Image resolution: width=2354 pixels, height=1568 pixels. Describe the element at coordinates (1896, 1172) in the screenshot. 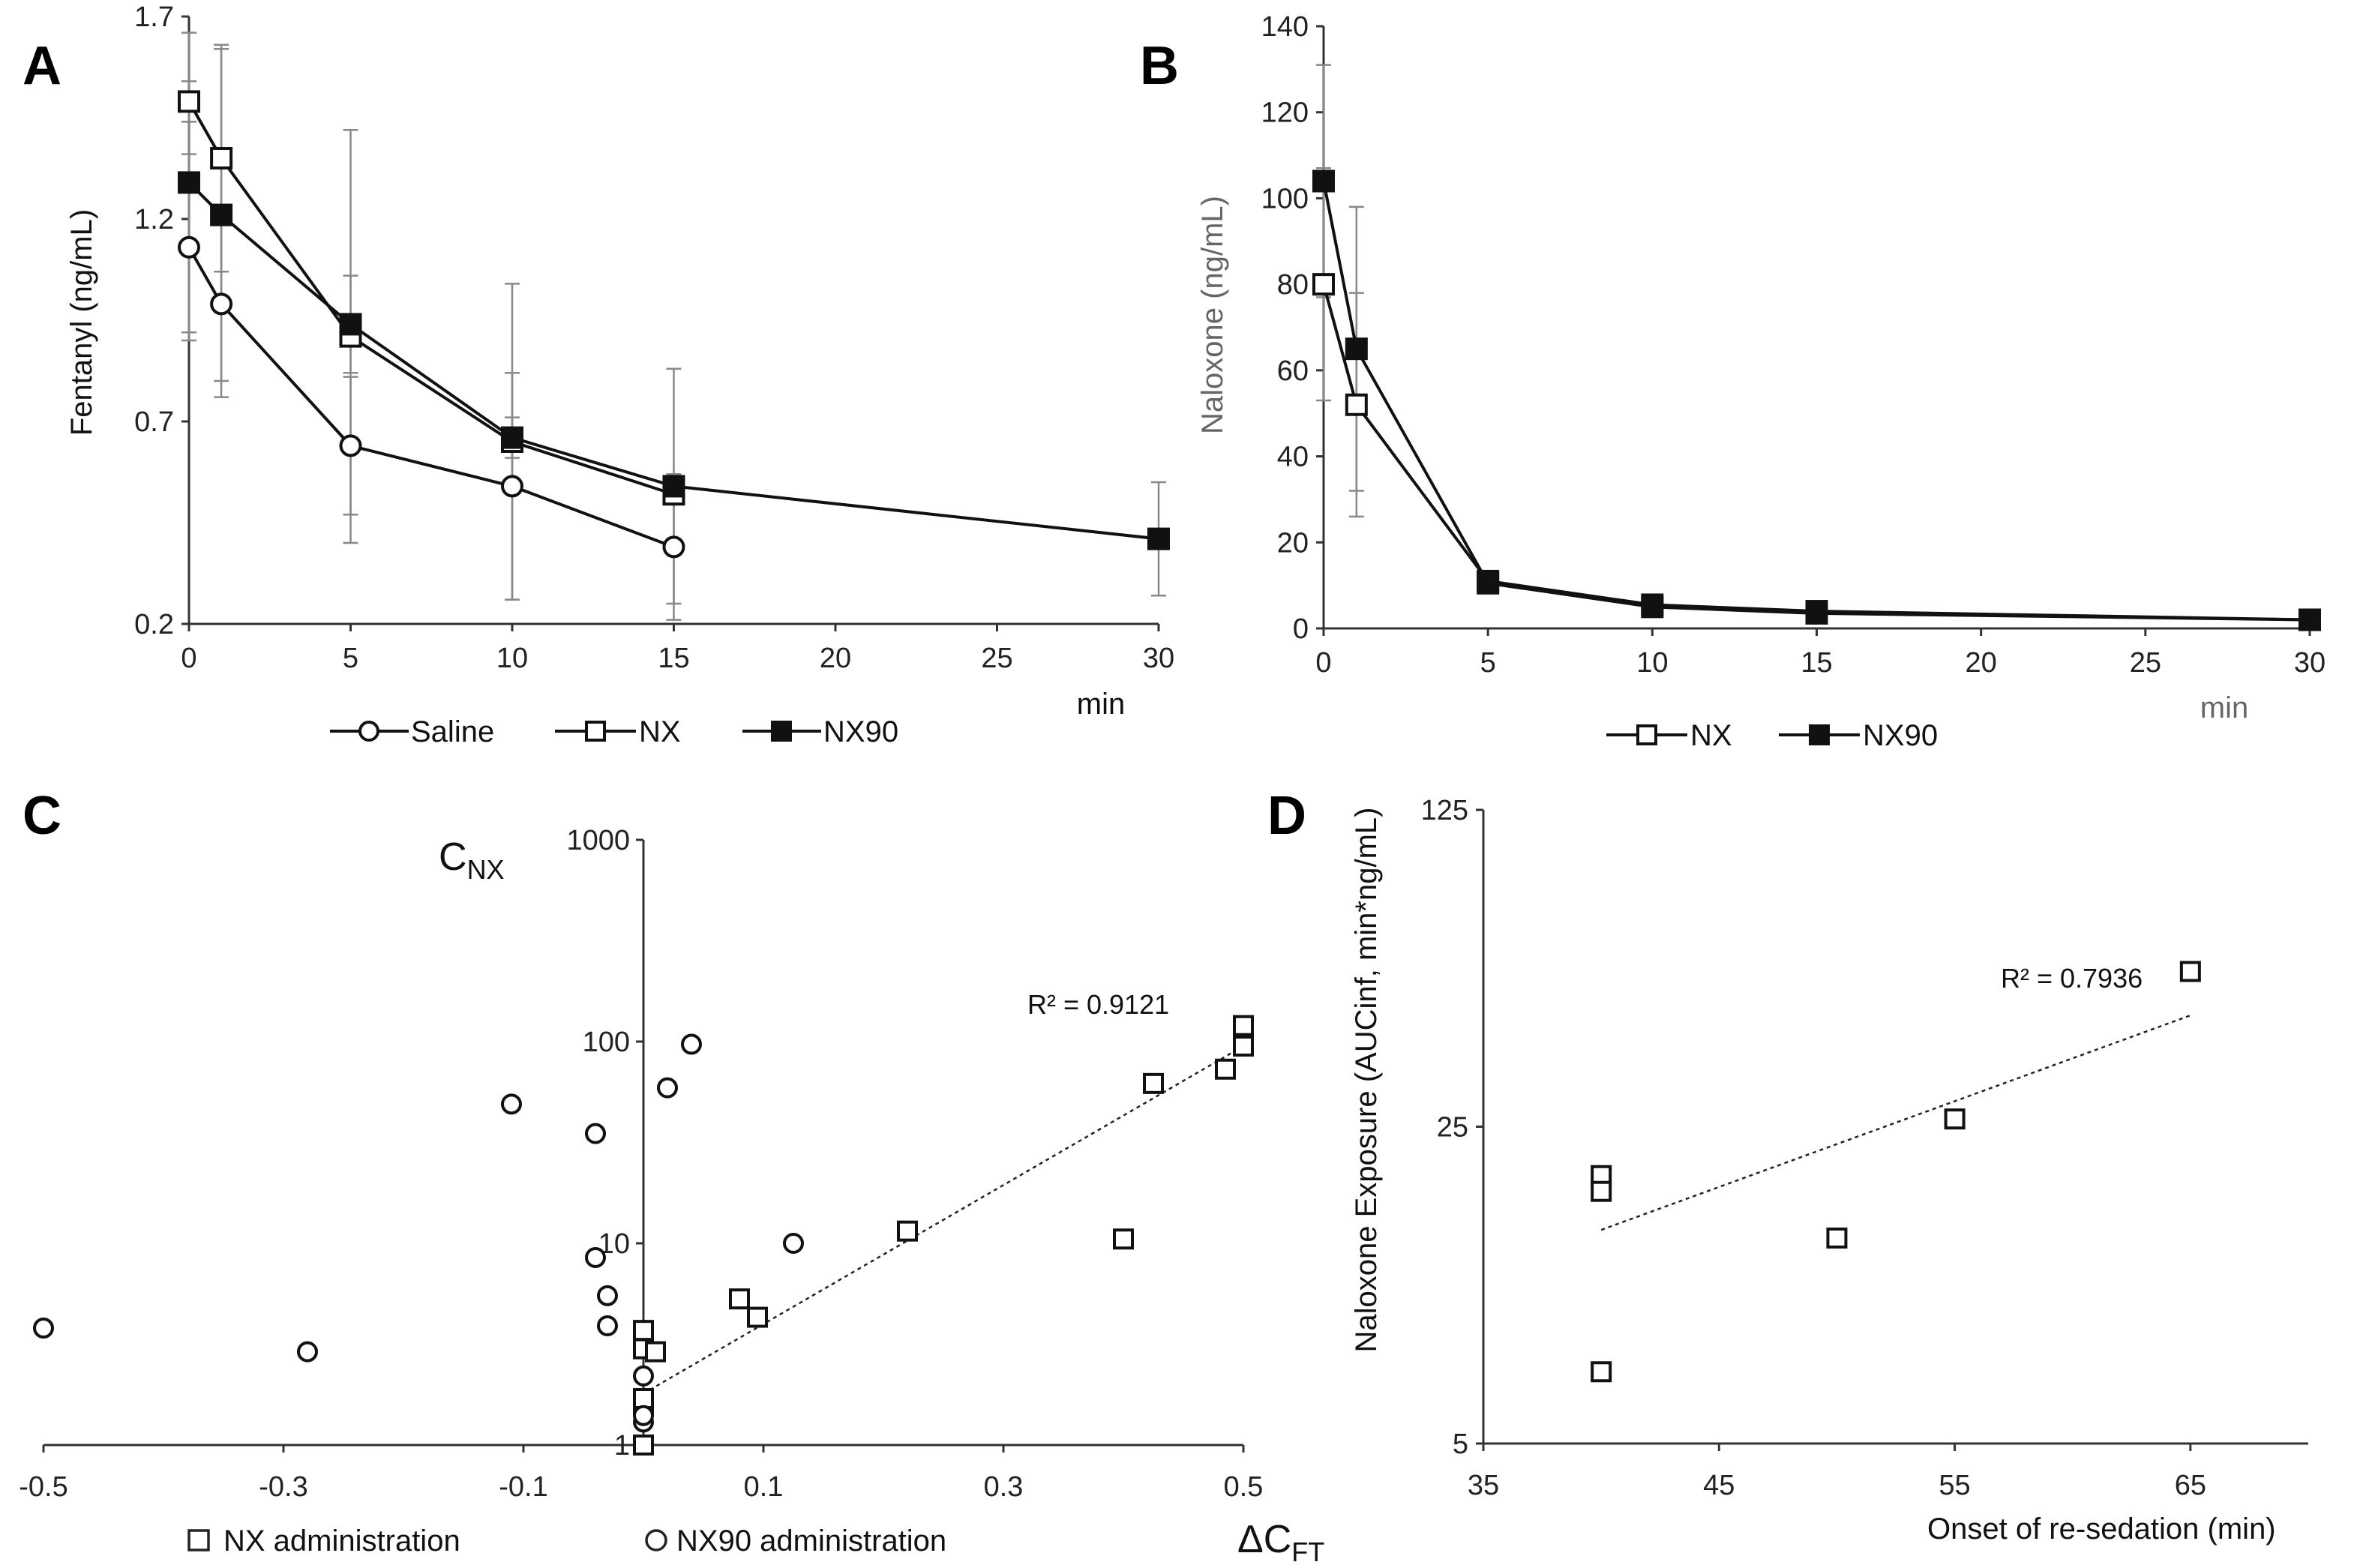

I see `panel-d-plot` at that location.